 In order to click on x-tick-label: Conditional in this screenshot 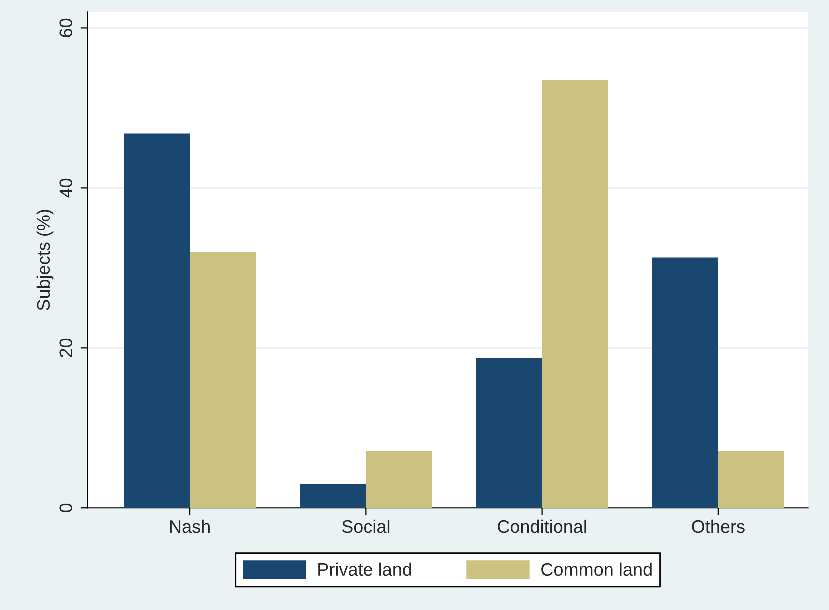, I will do `click(542, 527)`.